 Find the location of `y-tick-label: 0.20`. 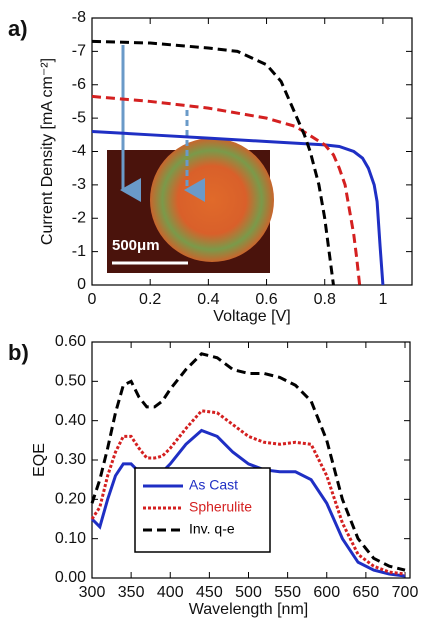

y-tick-label: 0.20 is located at coordinates (70, 499).